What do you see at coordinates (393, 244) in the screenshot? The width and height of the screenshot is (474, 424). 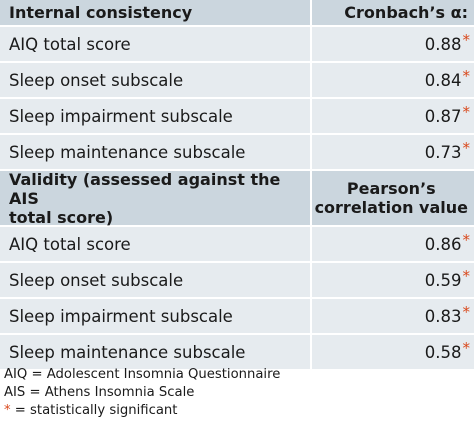 I see `row-value-cell: 0.86 *` at bounding box center [393, 244].